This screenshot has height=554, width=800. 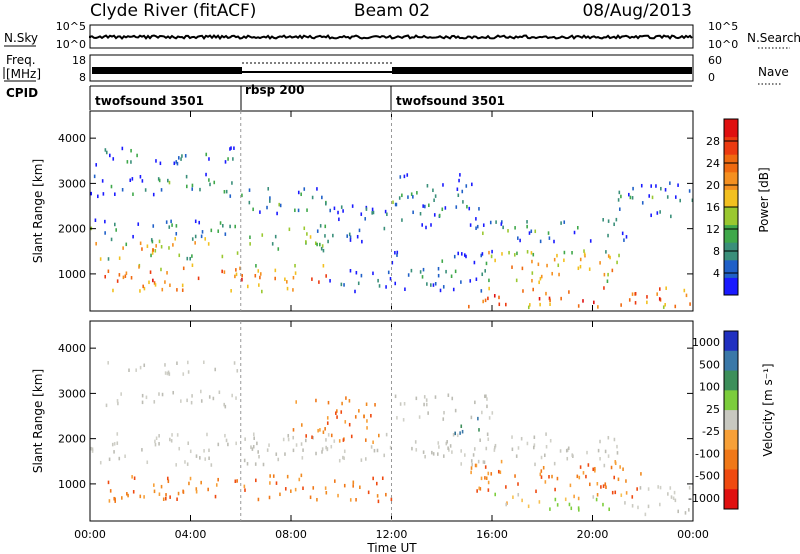 What do you see at coordinates (72, 274) in the screenshot?
I see `power-ytick-0: 1000` at bounding box center [72, 274].